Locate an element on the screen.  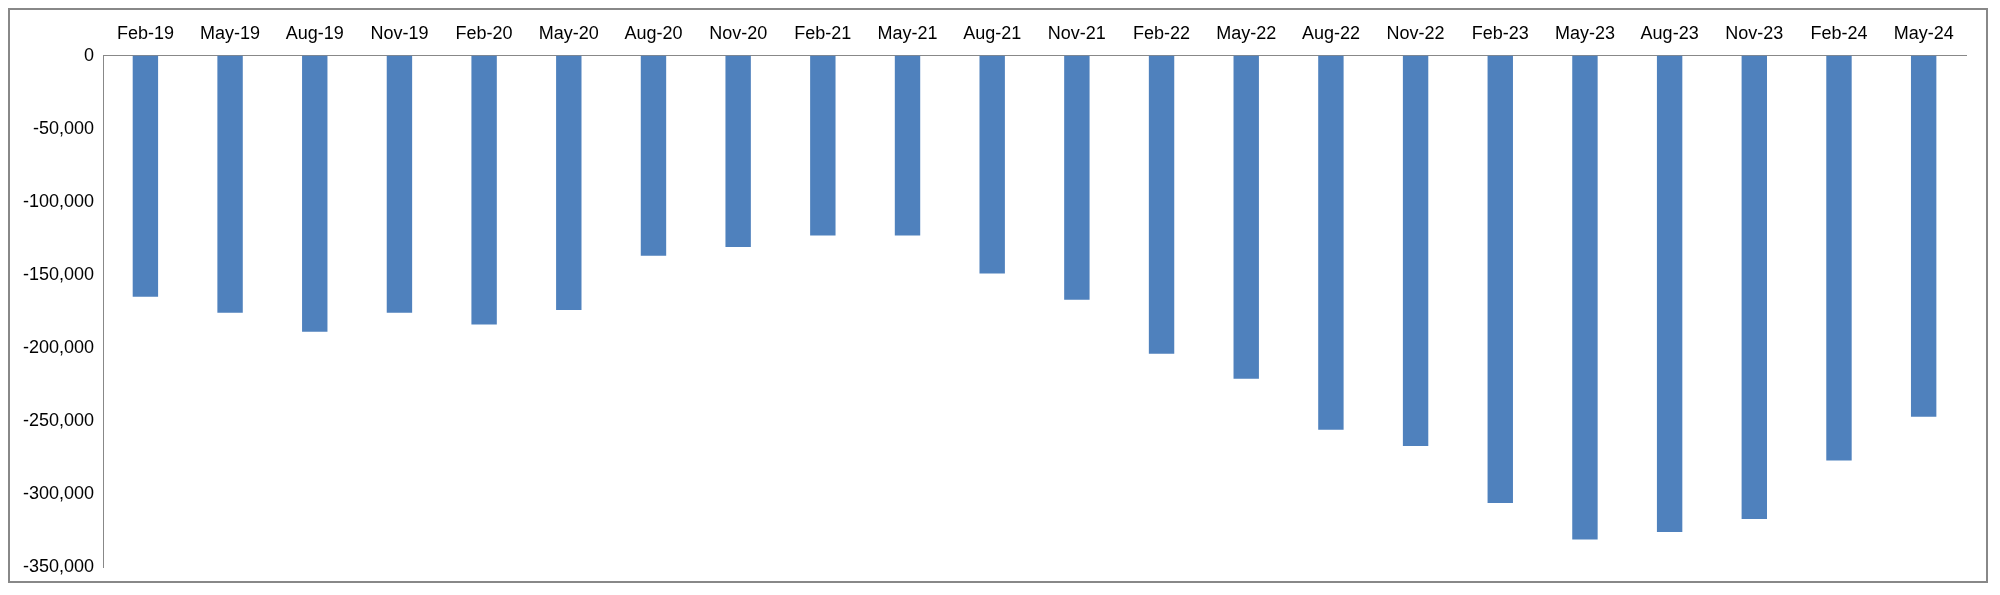
x-tick-label: Aug-22 is located at coordinates (1330, 32).